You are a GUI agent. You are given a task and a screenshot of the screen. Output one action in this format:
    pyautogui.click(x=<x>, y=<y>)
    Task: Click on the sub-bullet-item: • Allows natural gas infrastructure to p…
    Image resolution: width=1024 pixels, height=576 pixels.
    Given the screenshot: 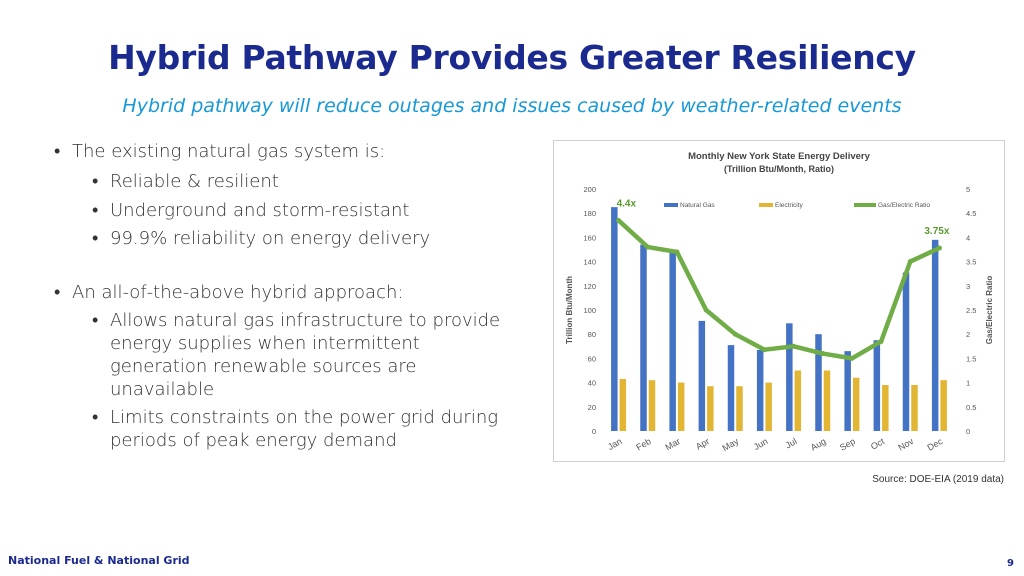 What is the action you would take?
    pyautogui.click(x=296, y=355)
    